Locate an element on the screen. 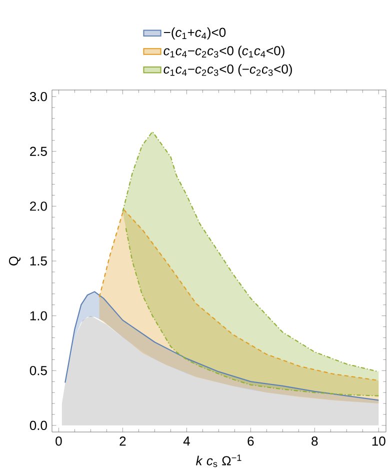  y-tick-label: 0.5 is located at coordinates (38, 371).